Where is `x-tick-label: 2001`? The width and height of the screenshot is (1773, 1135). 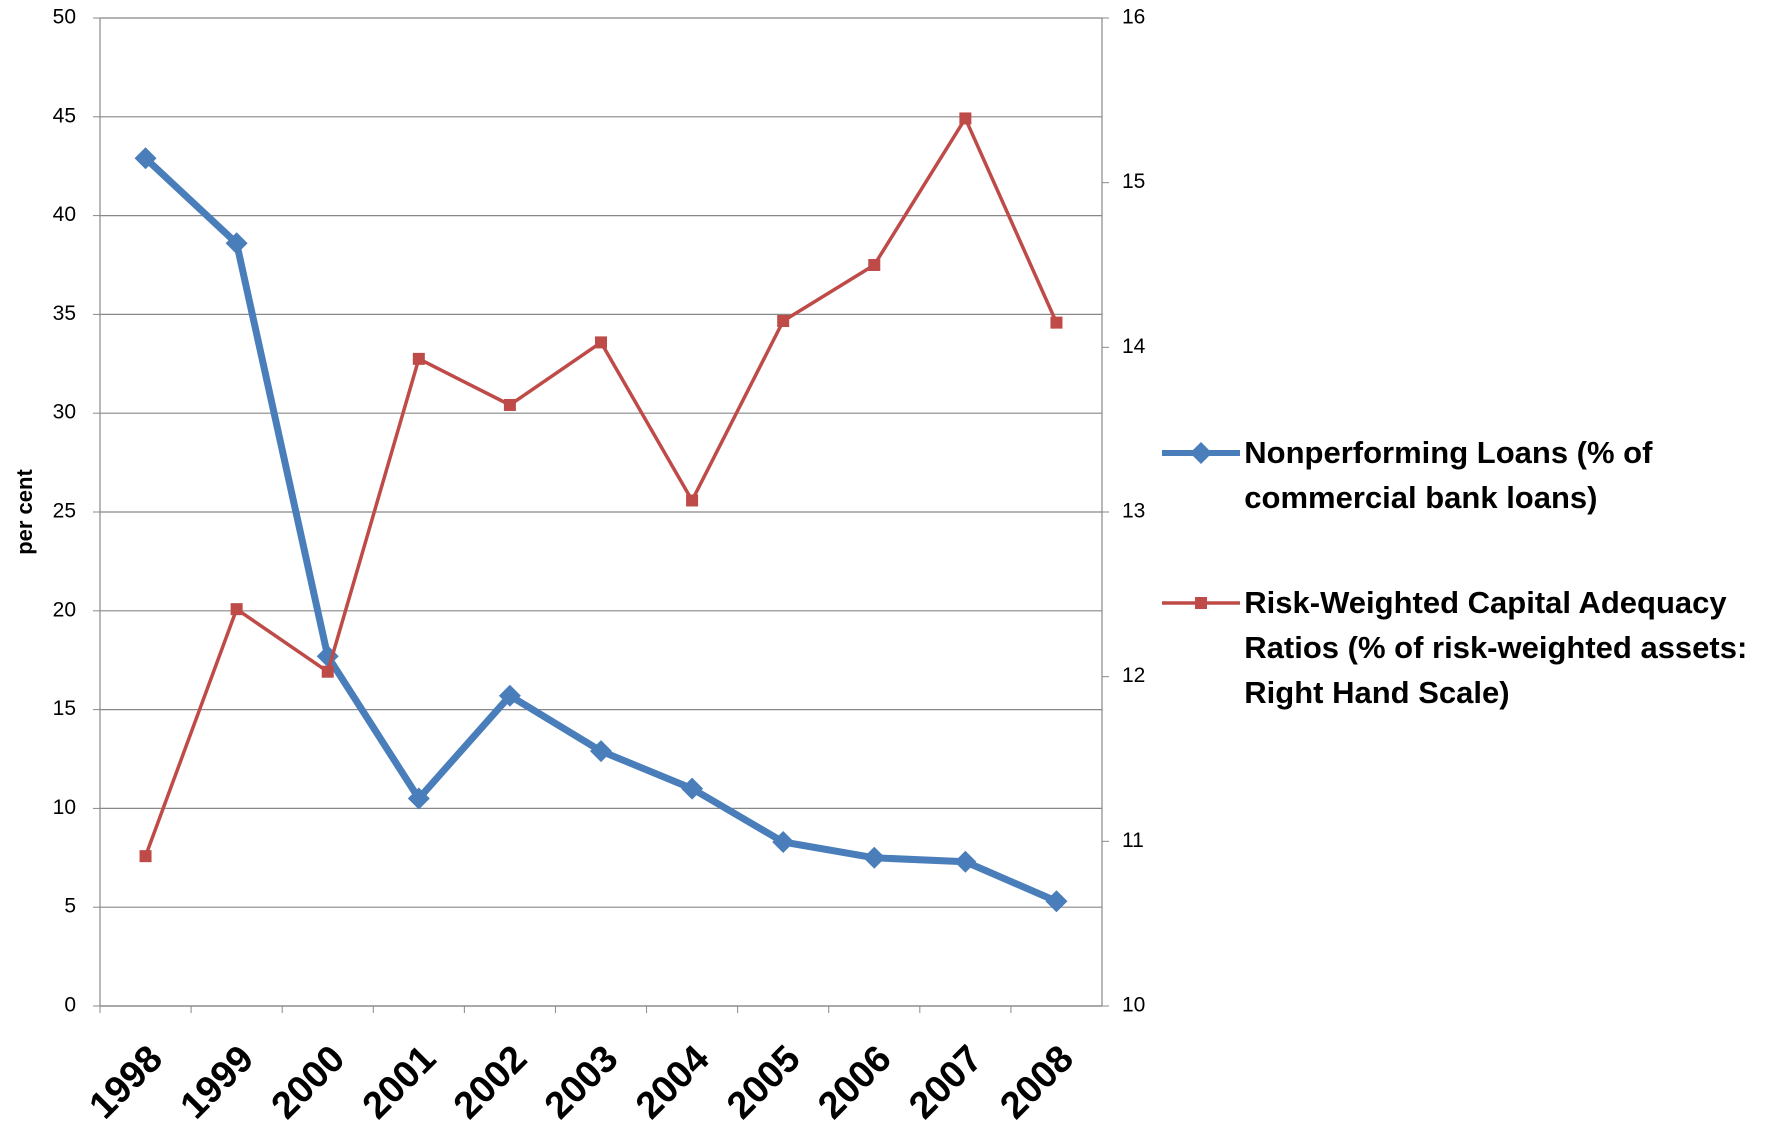
x-tick-label: 2001 is located at coordinates (399, 1082).